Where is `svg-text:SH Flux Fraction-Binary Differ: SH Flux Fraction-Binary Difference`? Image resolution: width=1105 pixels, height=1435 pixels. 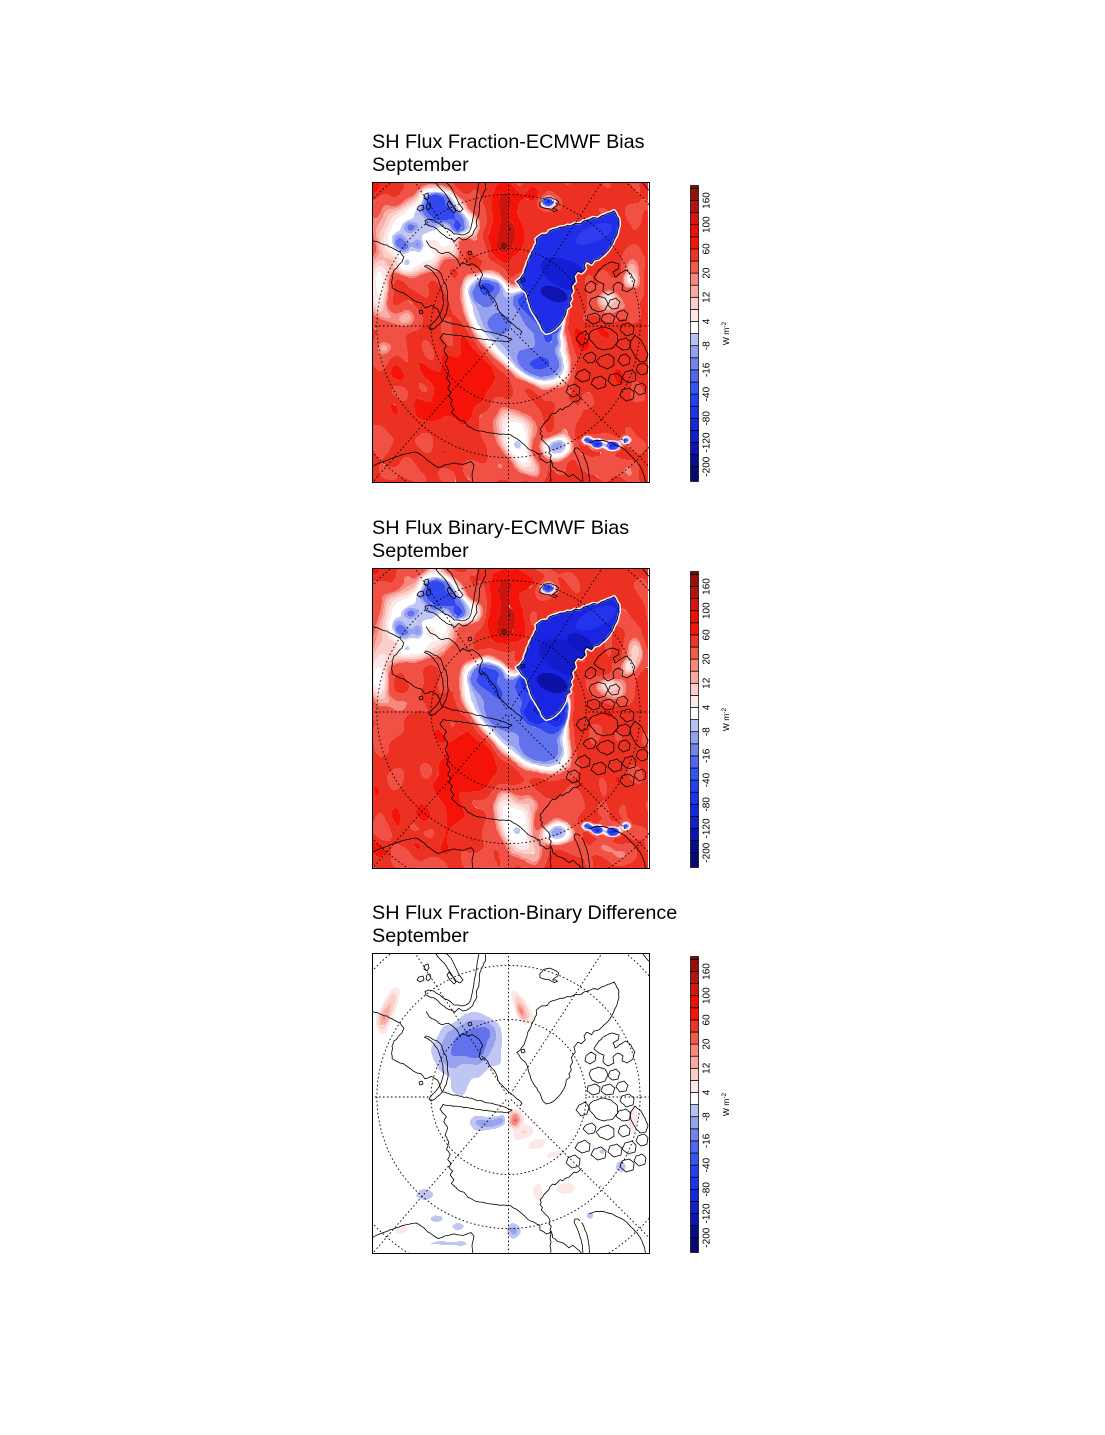
svg-text:SH Flux Fraction-Binary Differ: SH Flux Fraction-Binary Difference is located at coordinates (524, 913).